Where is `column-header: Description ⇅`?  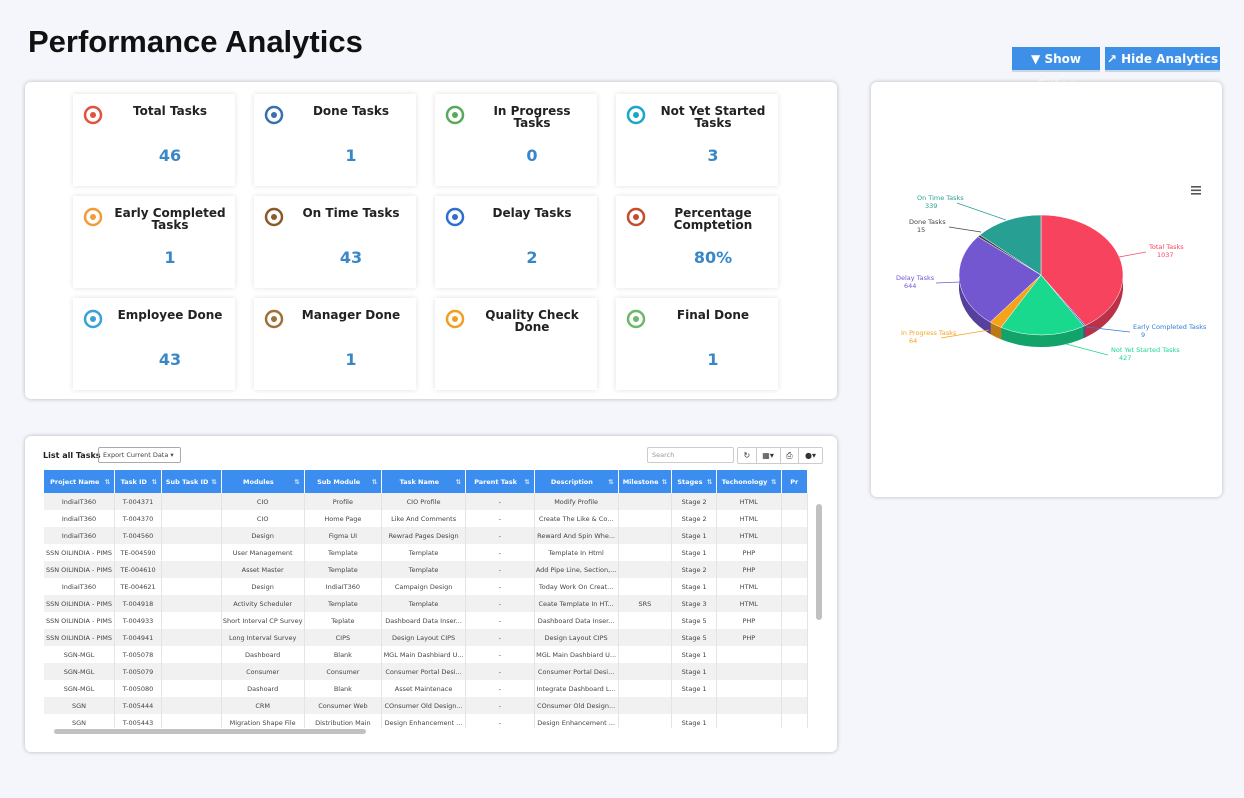 column-header: Description ⇅ is located at coordinates (576, 481).